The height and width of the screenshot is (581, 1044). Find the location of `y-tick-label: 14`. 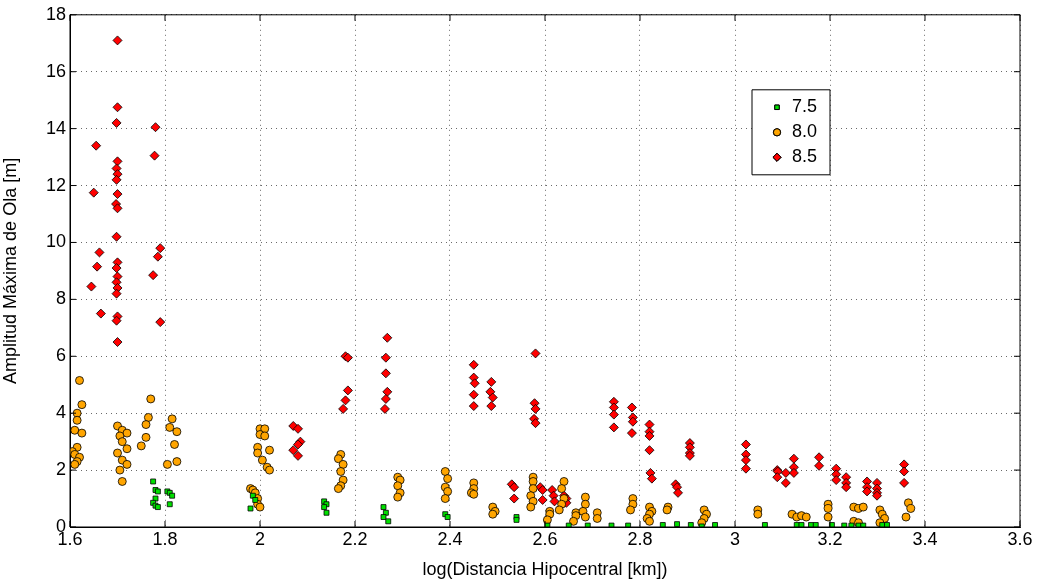

y-tick-label: 14 is located at coordinates (55, 127).